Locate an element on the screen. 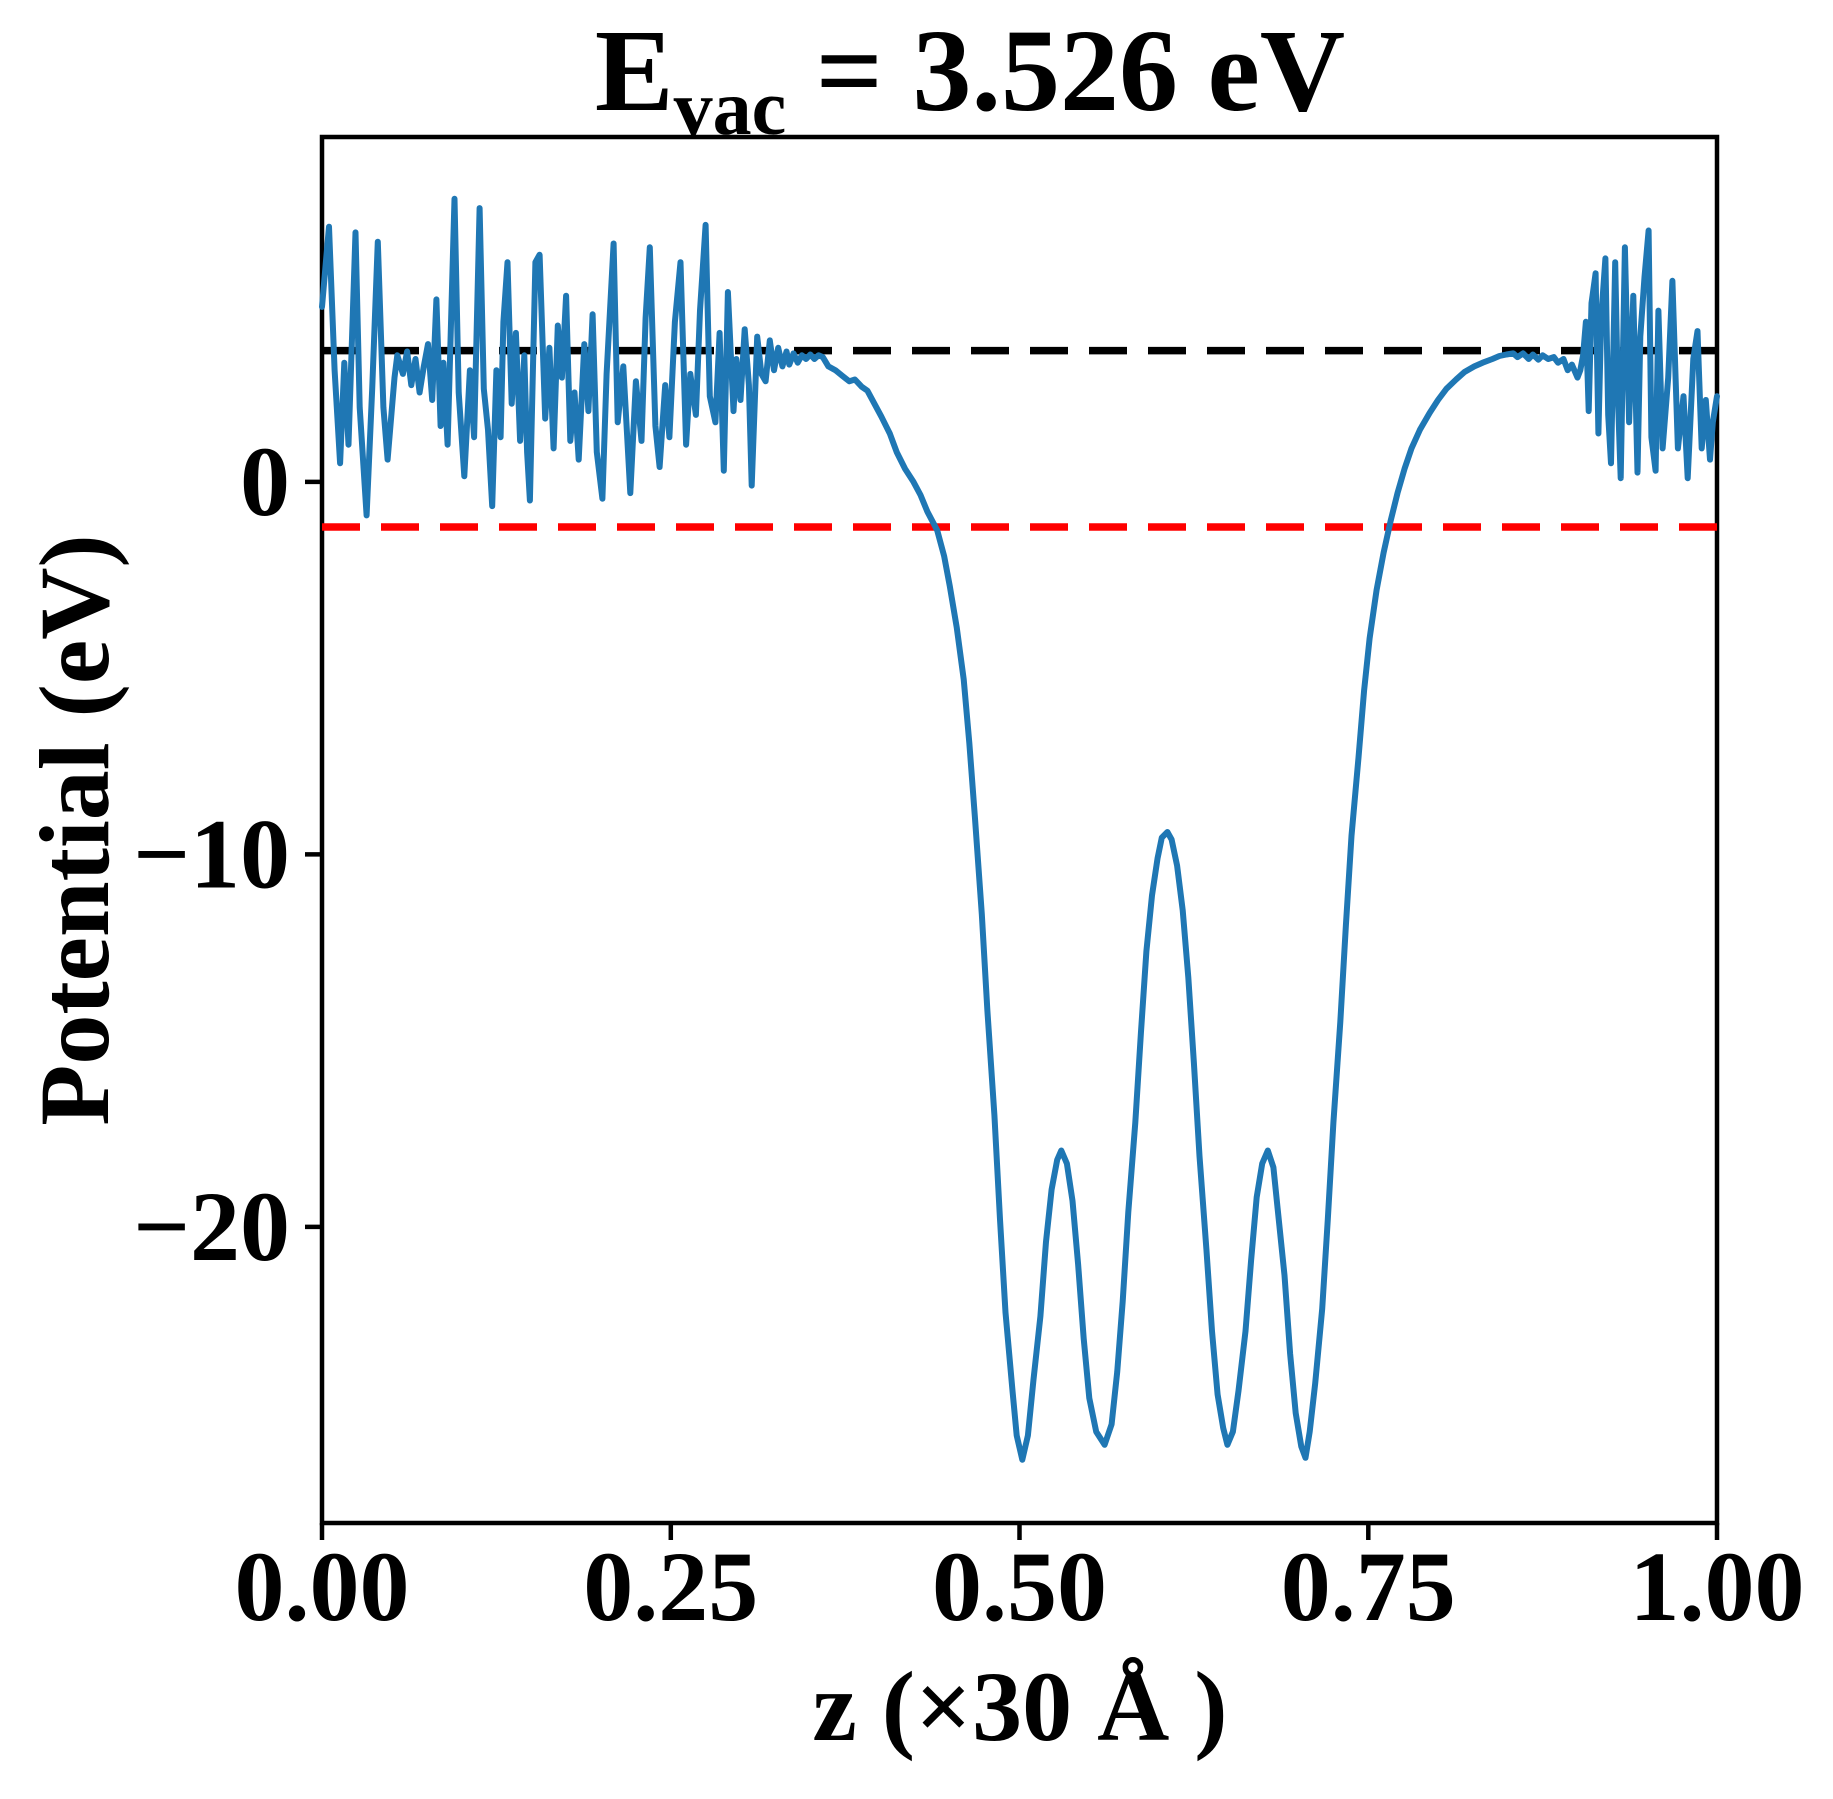  x-tick-label: 0.00 is located at coordinates (322, 1586).